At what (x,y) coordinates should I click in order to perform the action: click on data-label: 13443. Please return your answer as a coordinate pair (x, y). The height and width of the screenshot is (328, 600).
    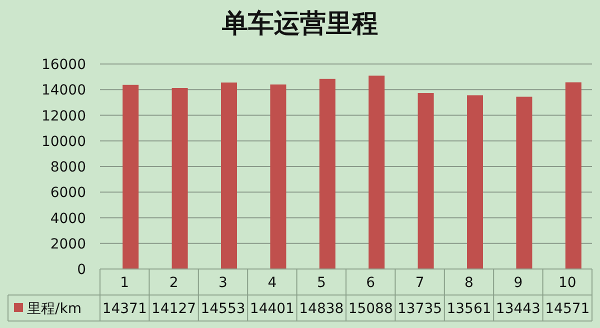
    Looking at the image, I should click on (518, 309).